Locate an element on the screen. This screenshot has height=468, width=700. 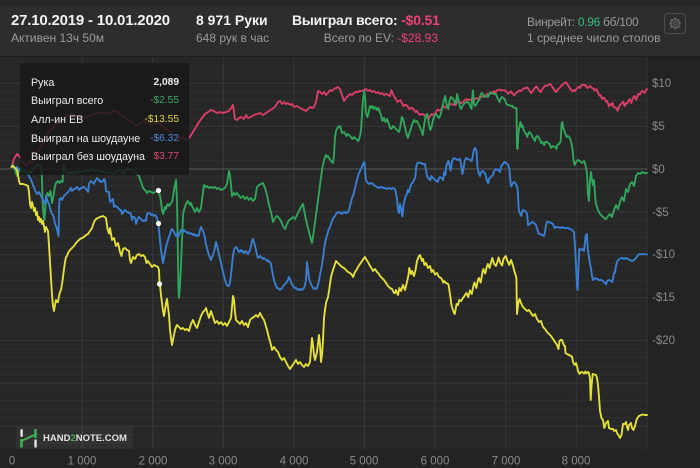
svg-text: $5 is located at coordinates (658, 127).